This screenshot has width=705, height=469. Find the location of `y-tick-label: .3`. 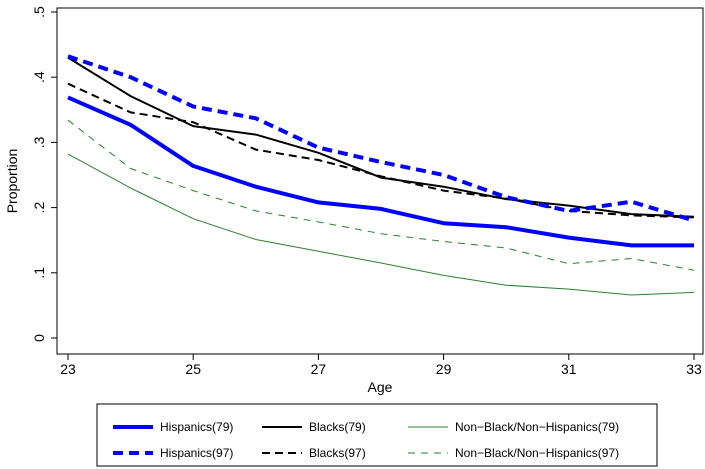

y-tick-label: .3 is located at coordinates (39, 142).